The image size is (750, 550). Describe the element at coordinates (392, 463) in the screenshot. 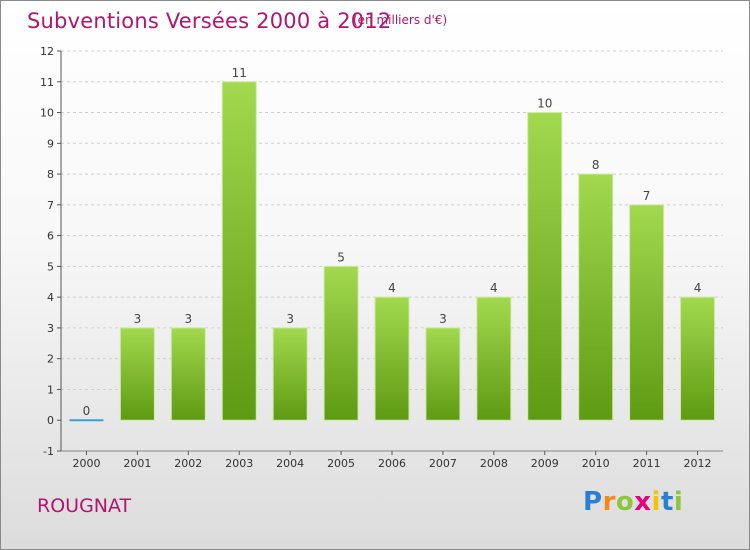

I see `x-tick-label: 2006` at that location.